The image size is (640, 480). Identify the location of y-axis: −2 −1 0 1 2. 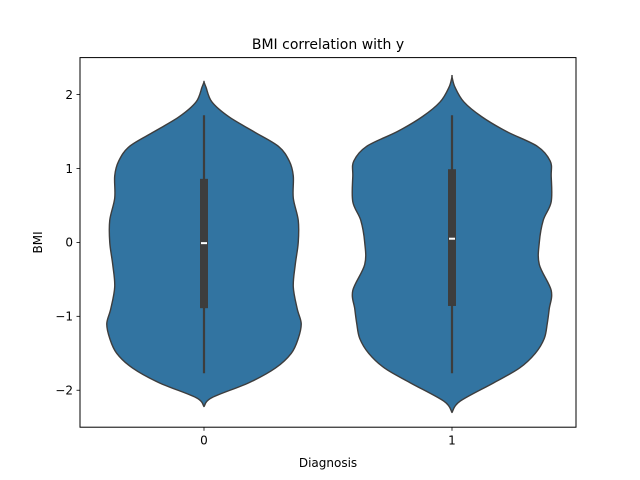
(67, 243).